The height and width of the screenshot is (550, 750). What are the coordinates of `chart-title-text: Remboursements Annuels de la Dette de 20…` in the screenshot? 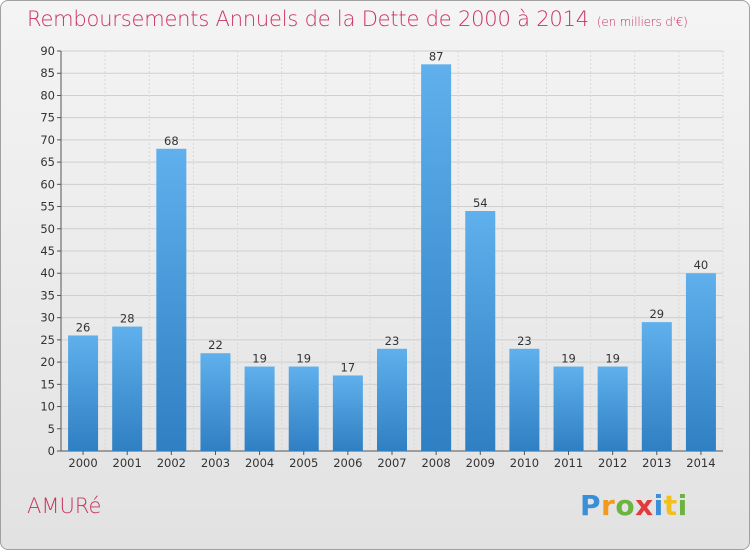 It's located at (308, 19).